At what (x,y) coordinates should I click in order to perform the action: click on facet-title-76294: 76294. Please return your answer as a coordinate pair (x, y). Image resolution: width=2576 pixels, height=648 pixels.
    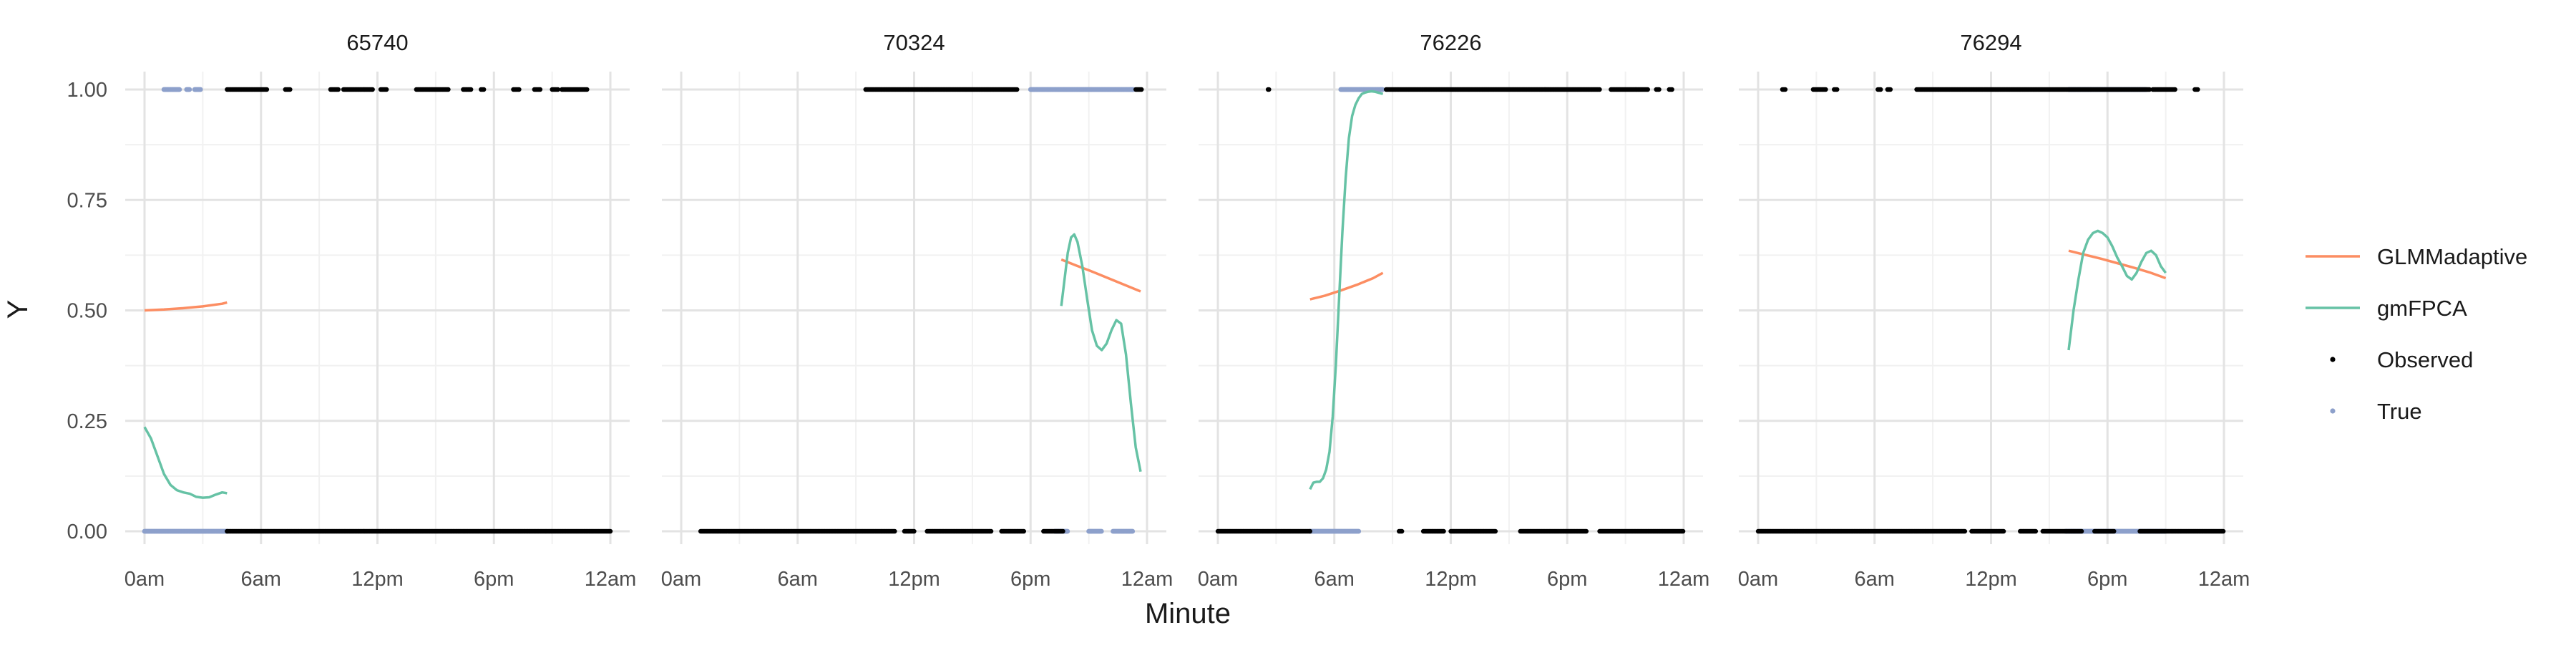
    Looking at the image, I should click on (1990, 43).